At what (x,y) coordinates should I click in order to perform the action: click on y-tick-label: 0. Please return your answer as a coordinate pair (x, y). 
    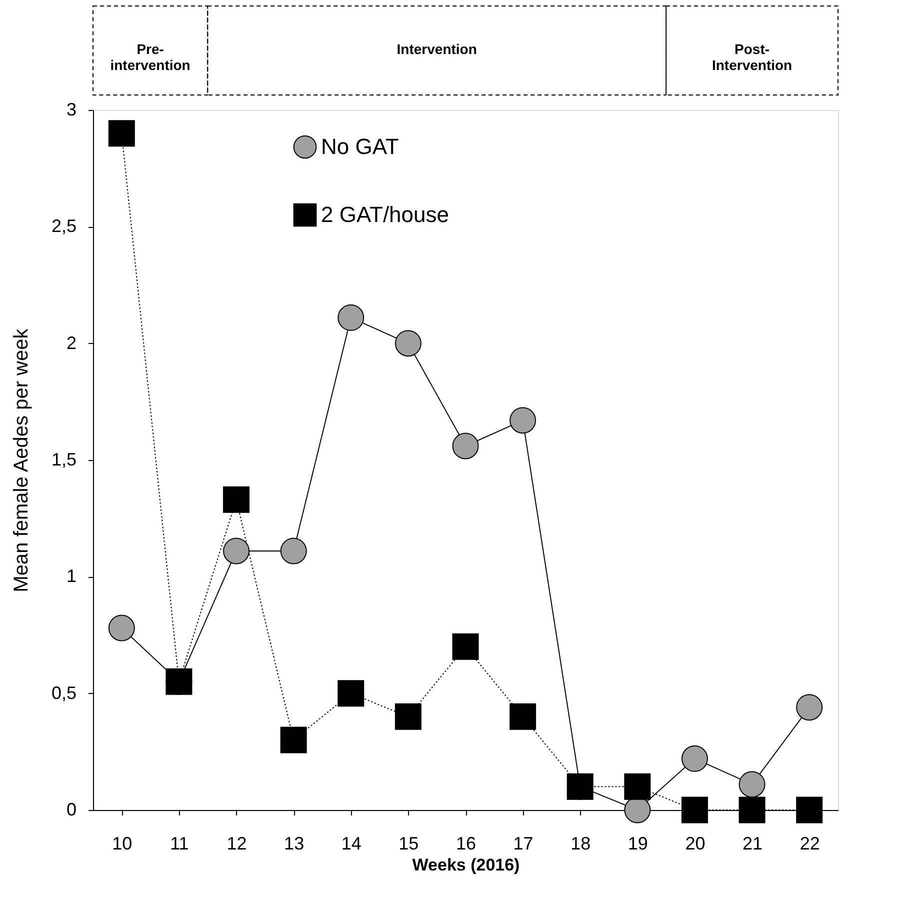
    Looking at the image, I should click on (71, 810).